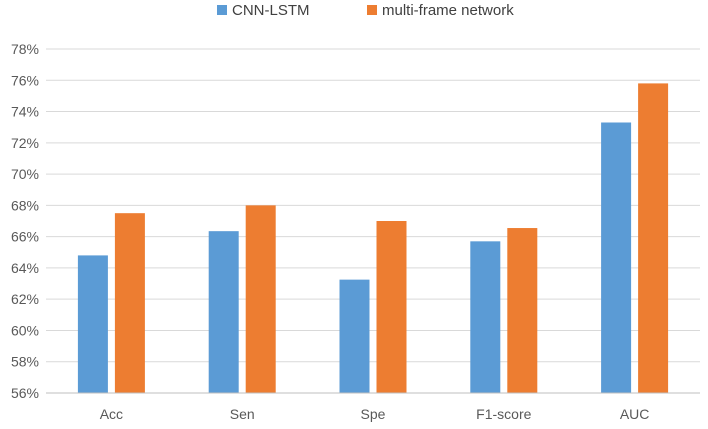  I want to click on x-tick-label: Sen, so click(242, 414).